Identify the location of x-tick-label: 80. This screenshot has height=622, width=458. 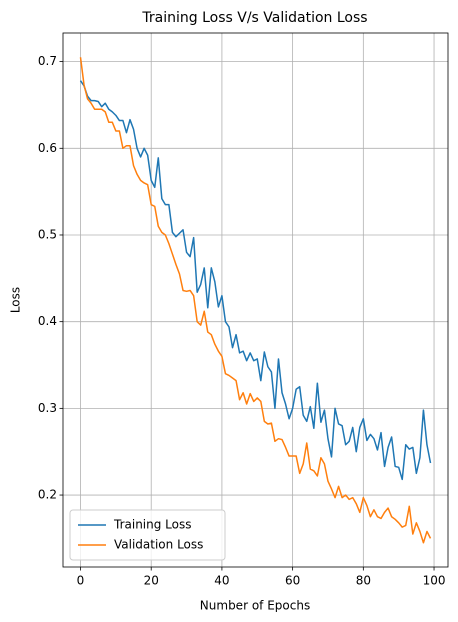
(363, 581).